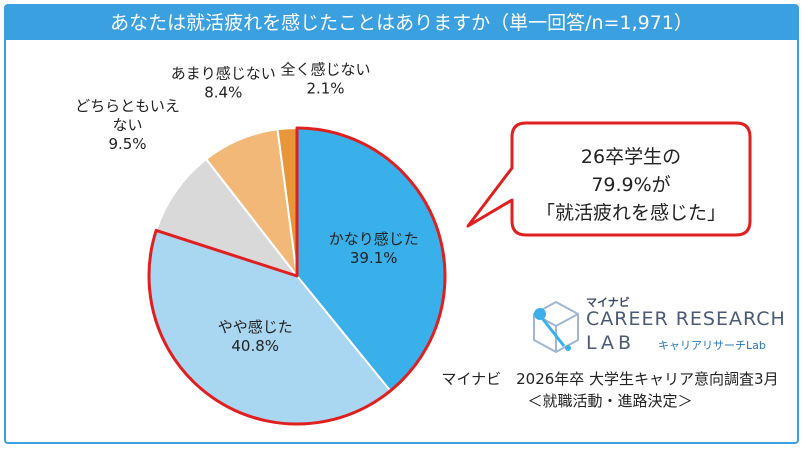  I want to click on slice-value-全く感じない: 2.1%, so click(325, 89).